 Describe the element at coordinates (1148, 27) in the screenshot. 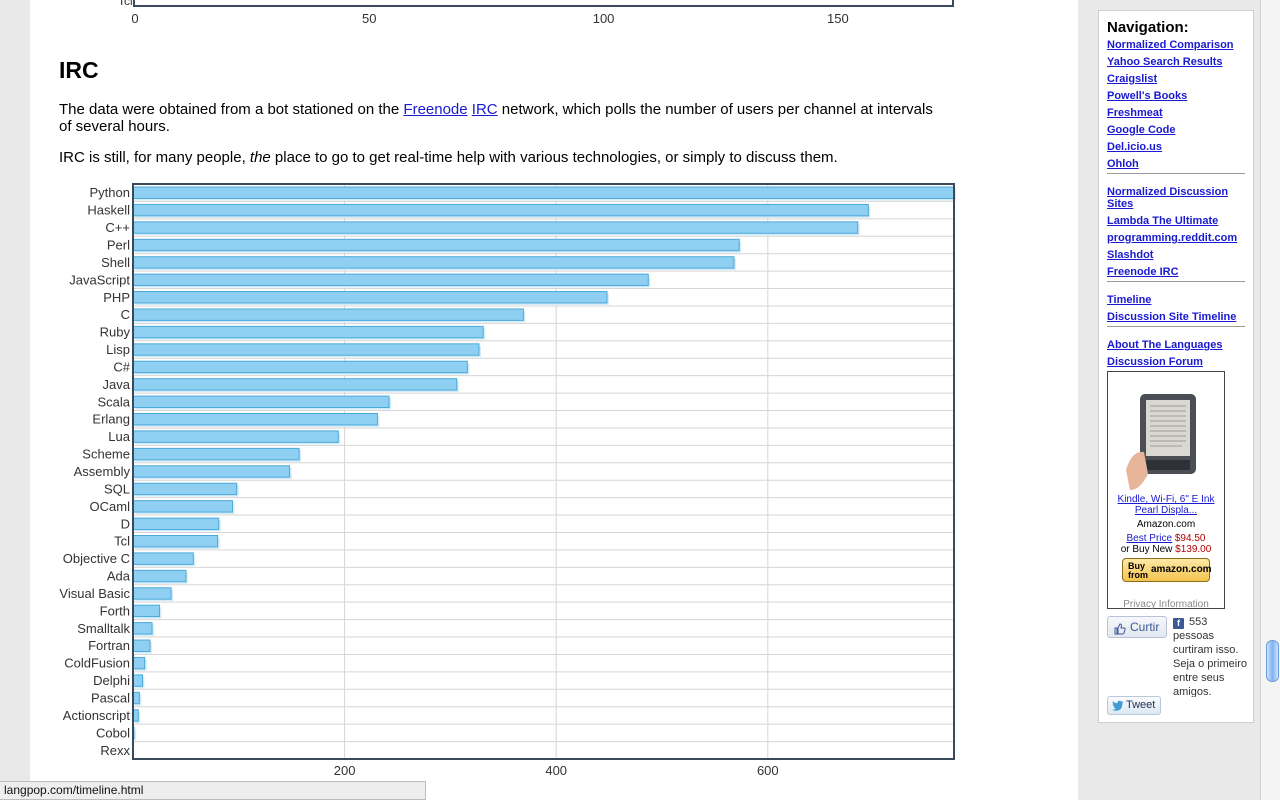

I see `navigation-title: Navigation:` at that location.